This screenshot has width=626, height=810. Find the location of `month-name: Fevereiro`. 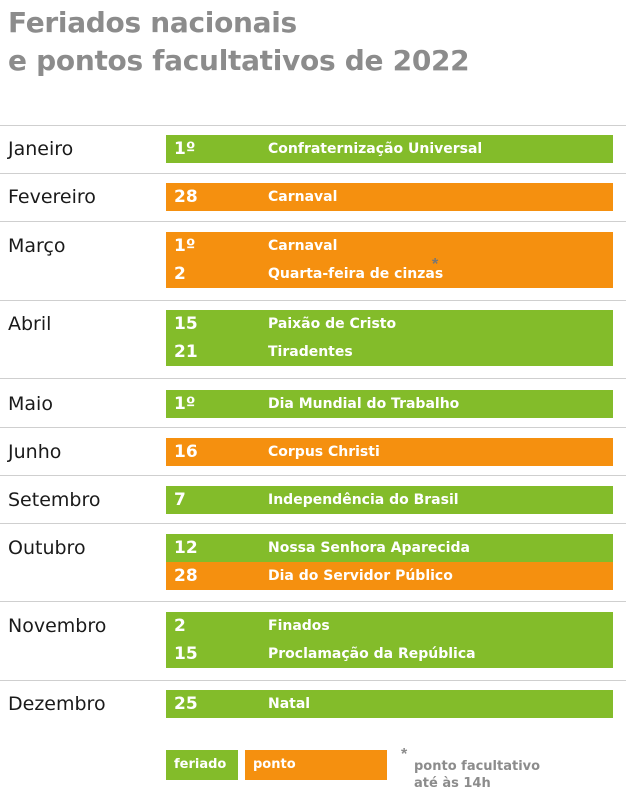

month-name: Fevereiro is located at coordinates (52, 197).